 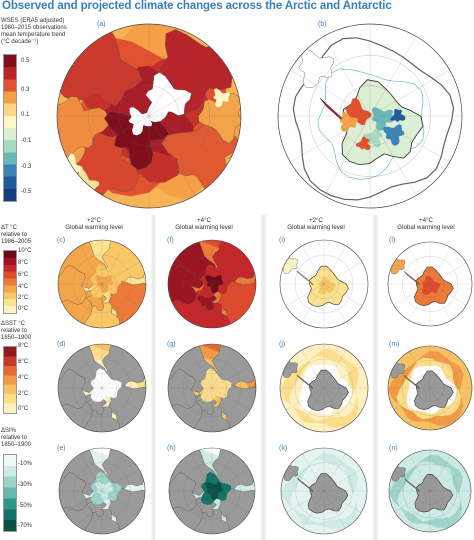 I want to click on antarctic-observed-trend-map, so click(x=370, y=116).